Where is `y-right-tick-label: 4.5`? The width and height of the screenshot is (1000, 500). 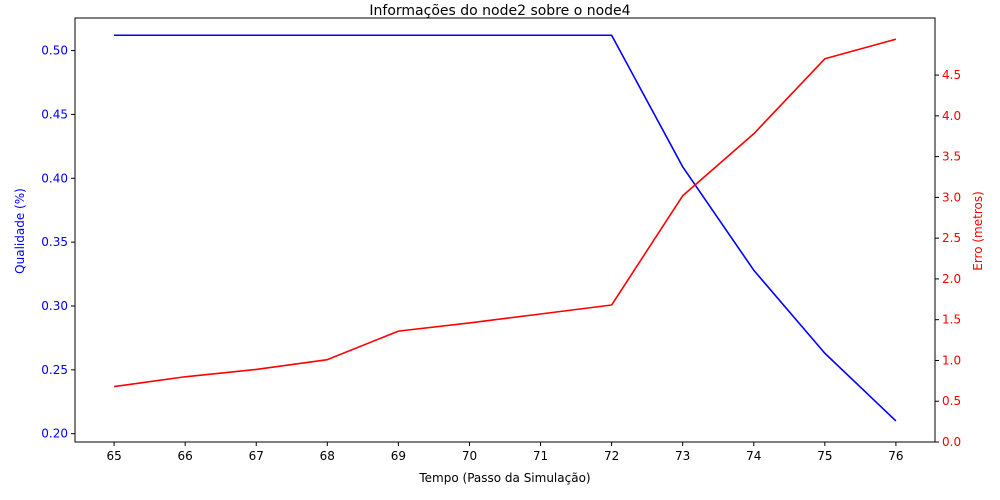
y-right-tick-label: 4.5 is located at coordinates (951, 75).